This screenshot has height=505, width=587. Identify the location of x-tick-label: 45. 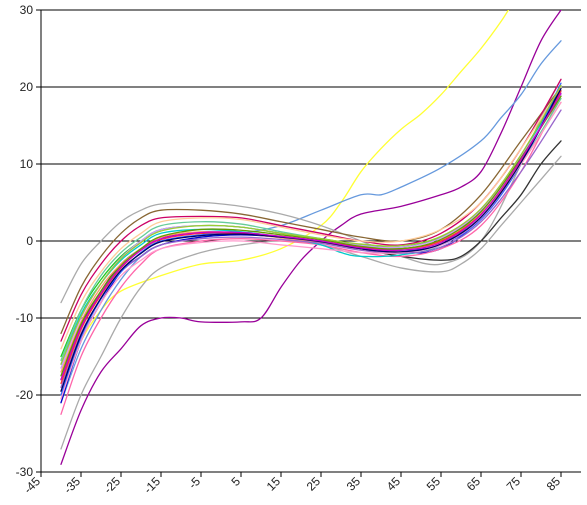
(394, 484).